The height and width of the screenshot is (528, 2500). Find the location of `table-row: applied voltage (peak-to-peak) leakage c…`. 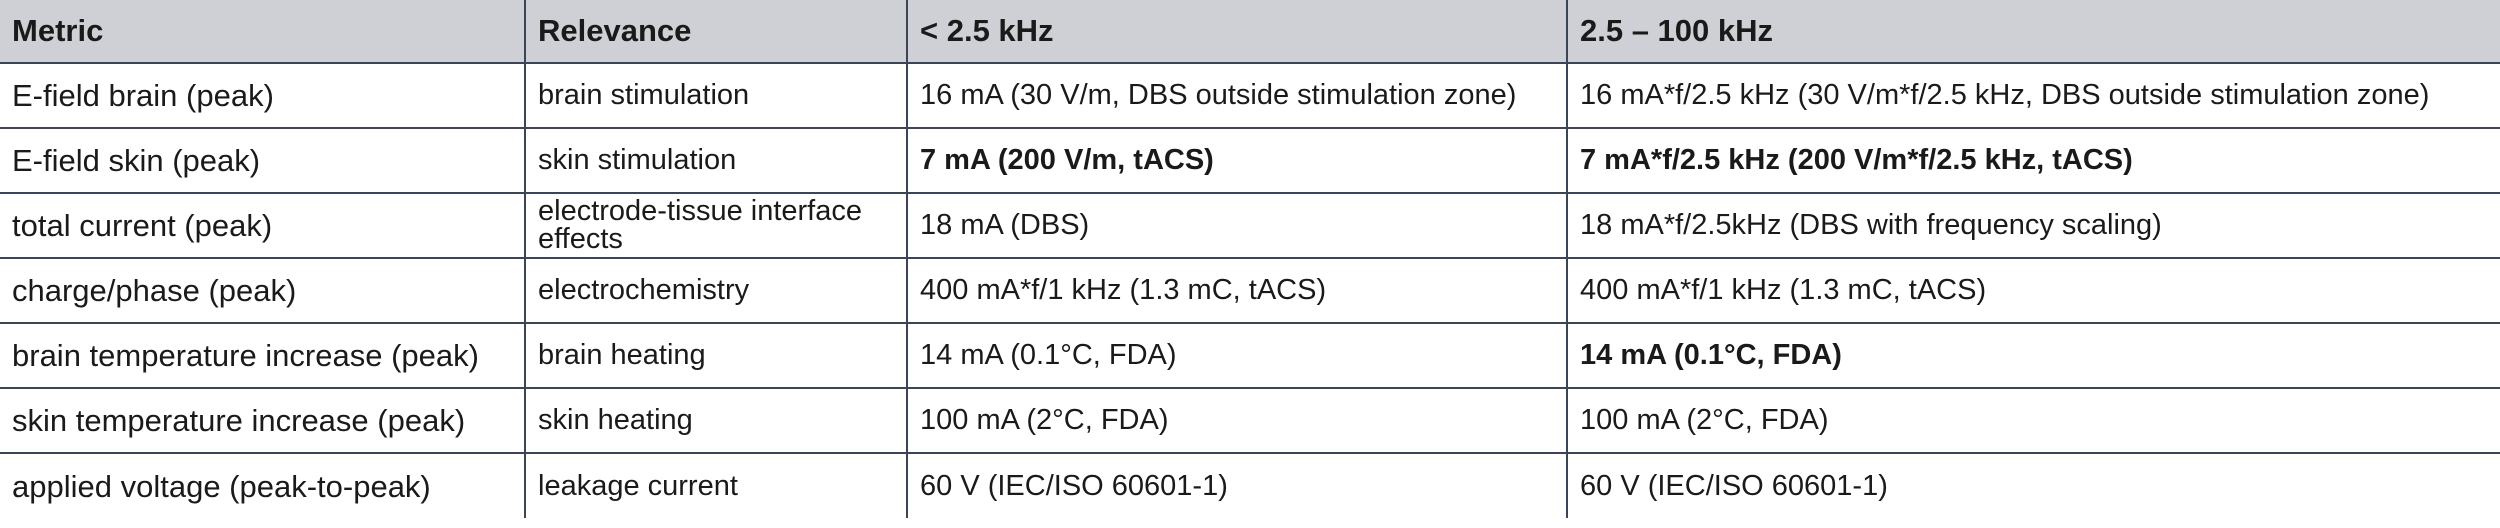

table-row: applied voltage (peak-to-peak) leakage c… is located at coordinates (1250, 485).